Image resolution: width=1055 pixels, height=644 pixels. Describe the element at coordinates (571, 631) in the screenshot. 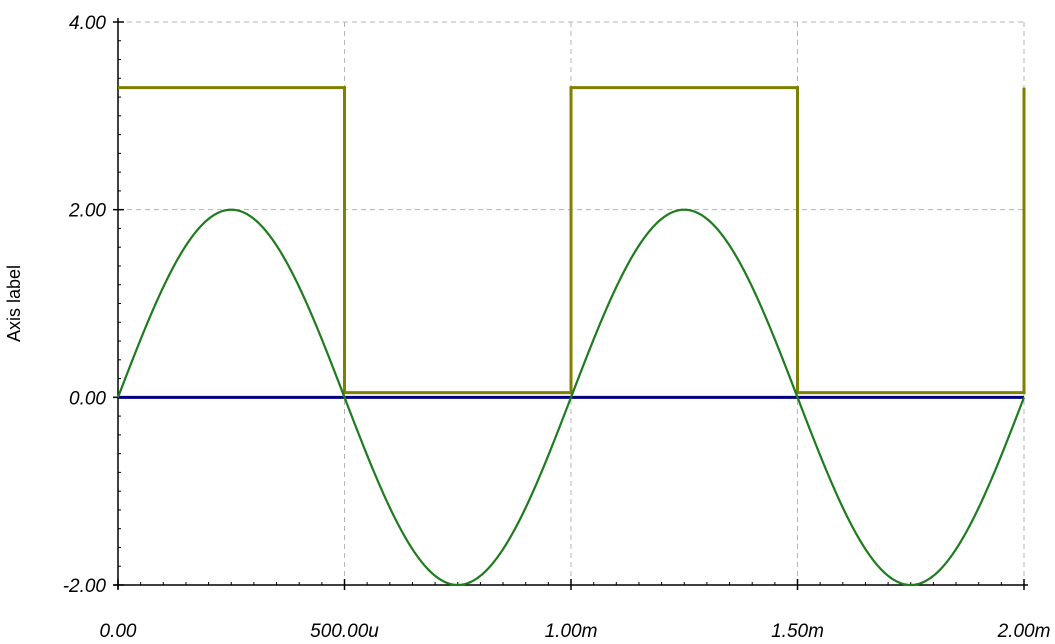

I see `x-tick-label: 1.00m` at that location.